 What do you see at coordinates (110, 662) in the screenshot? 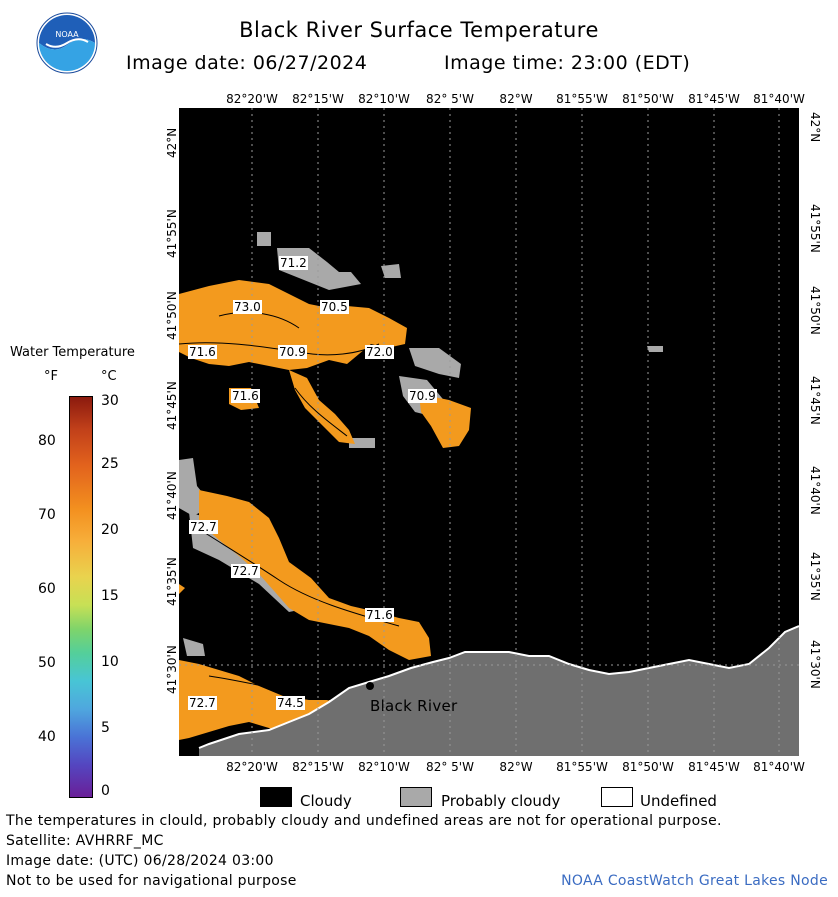
I see `celsius-tick: 10` at bounding box center [110, 662].